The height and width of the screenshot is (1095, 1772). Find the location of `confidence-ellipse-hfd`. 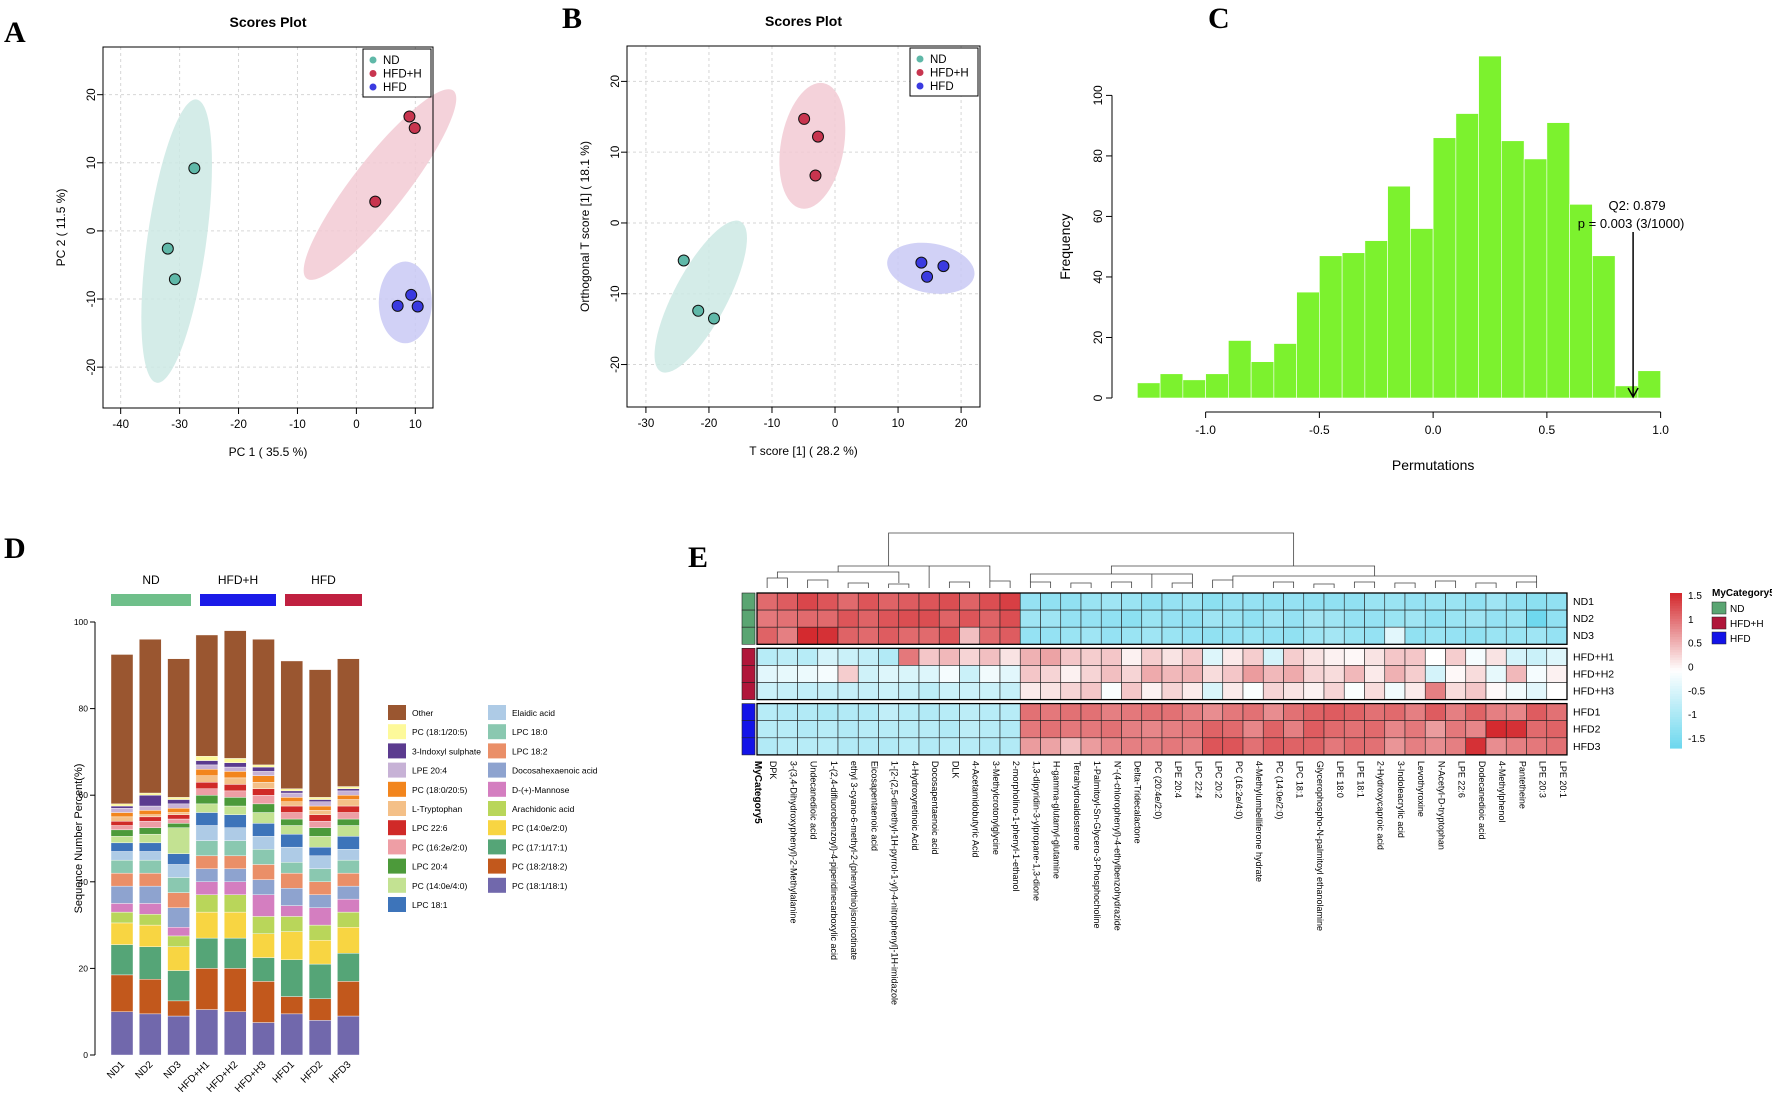

confidence-ellipse-hfd is located at coordinates (405, 302).